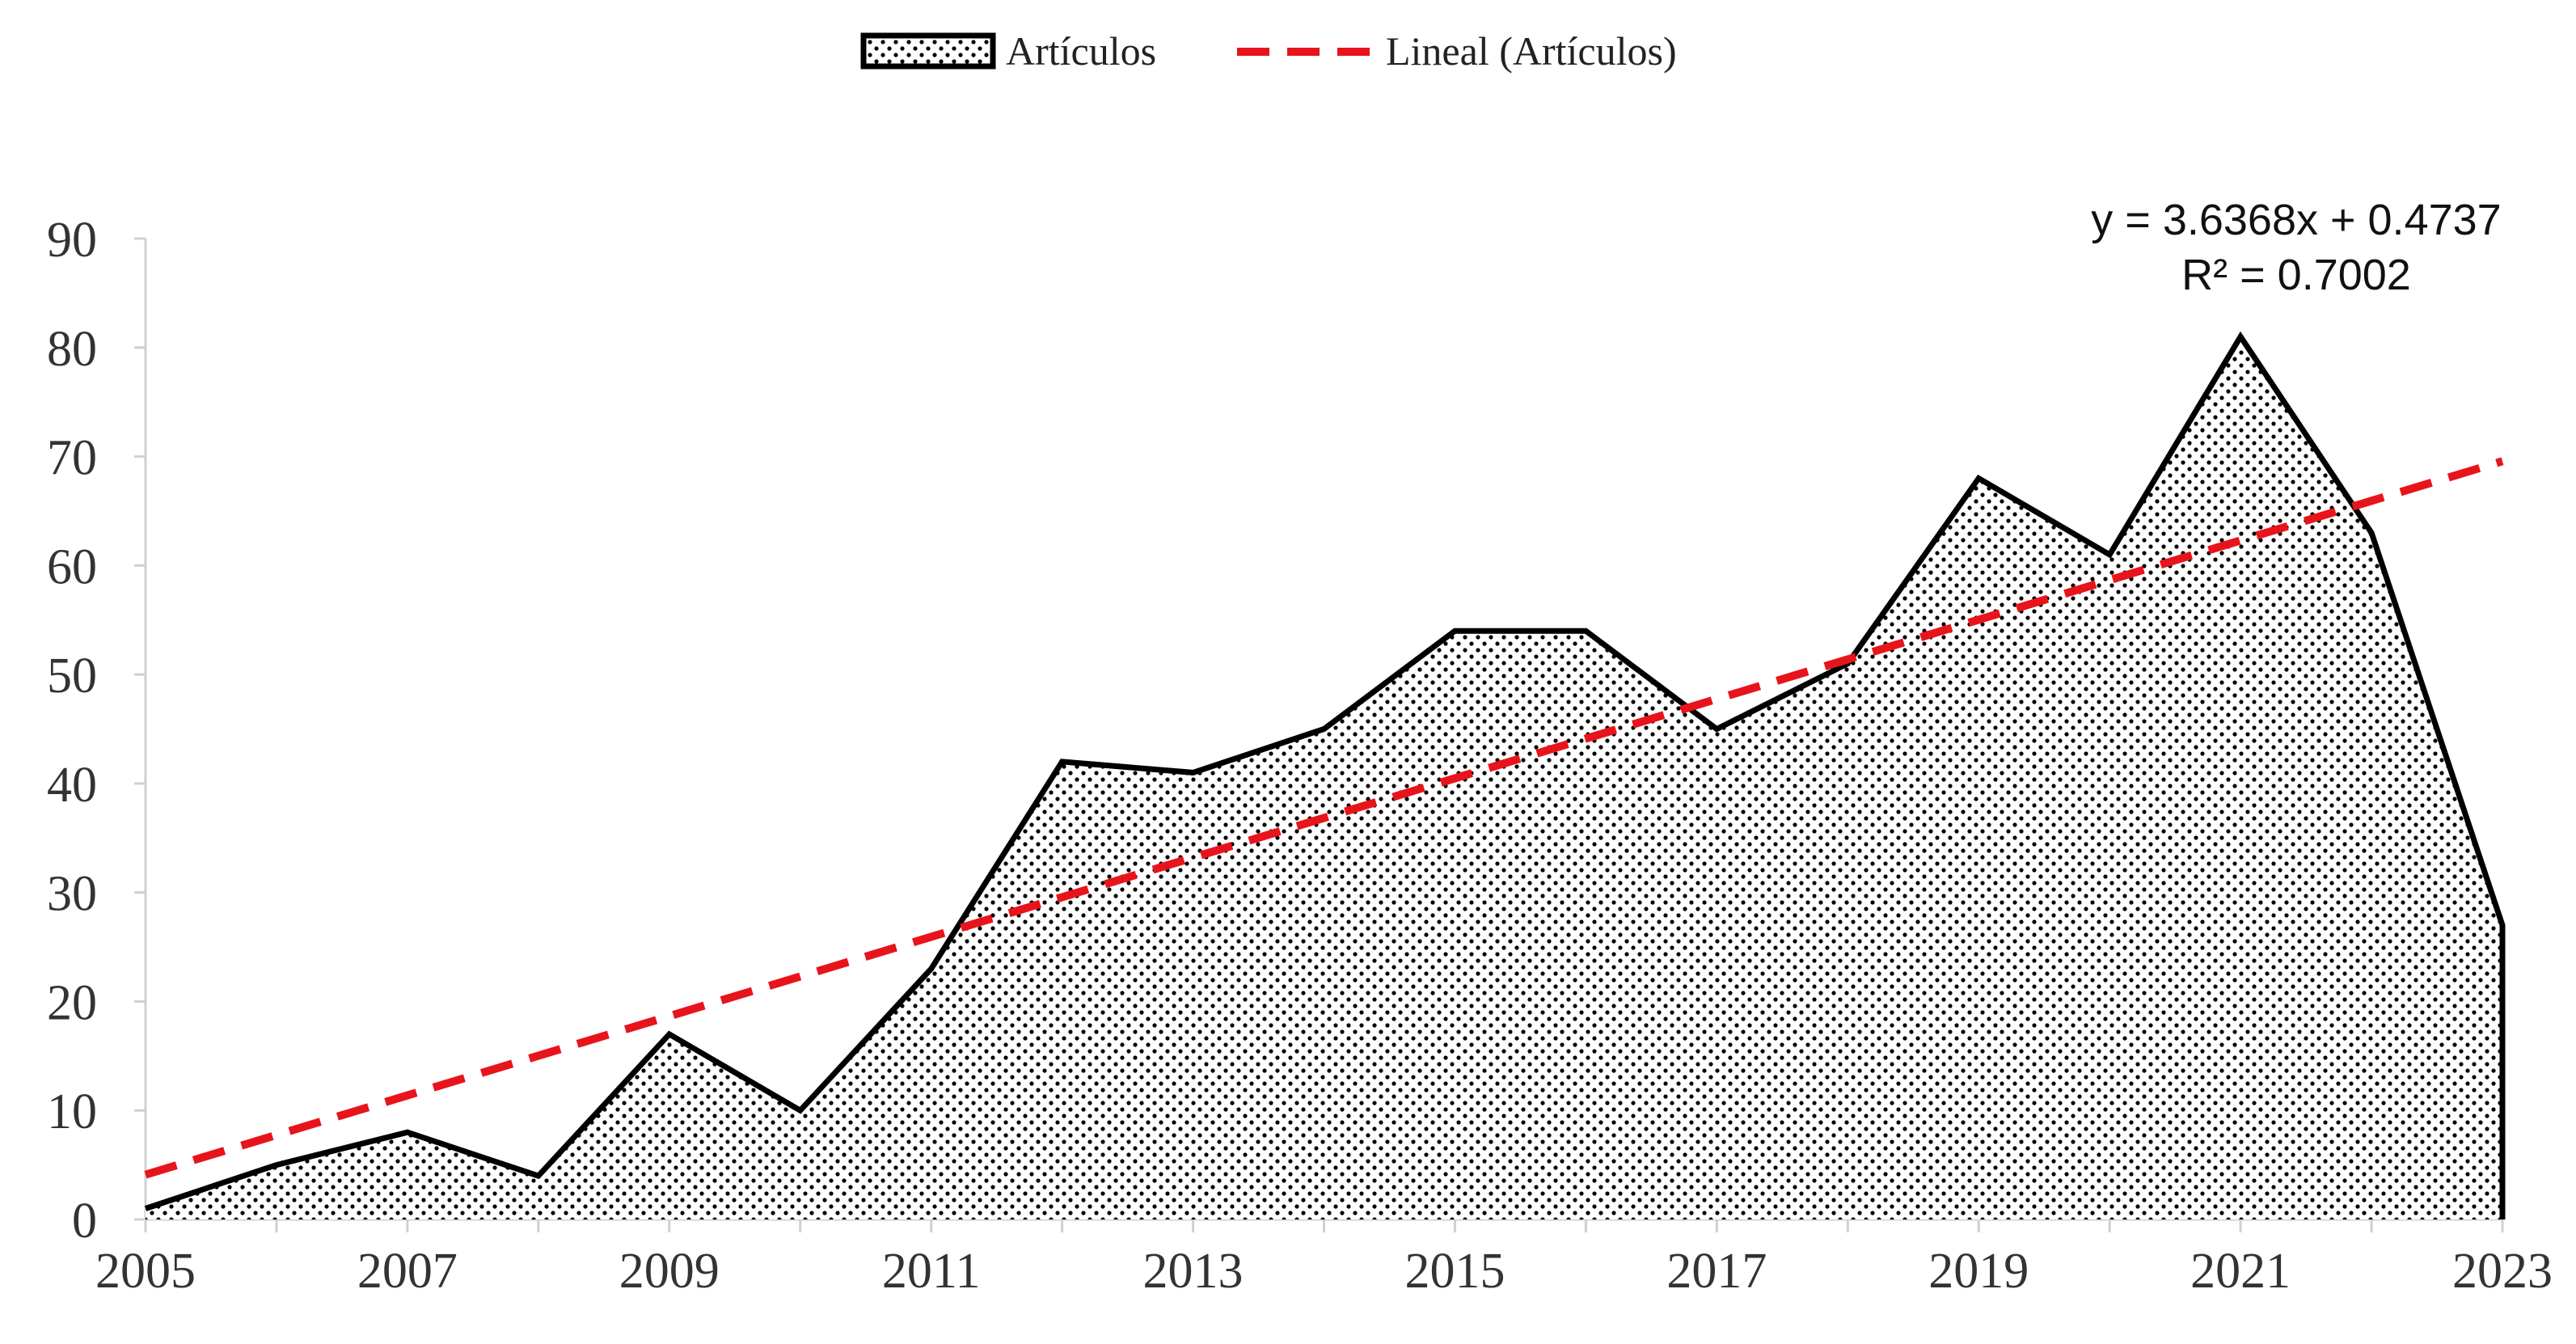  Describe the element at coordinates (72, 240) in the screenshot. I see `y-tick-label-90: 90` at that location.